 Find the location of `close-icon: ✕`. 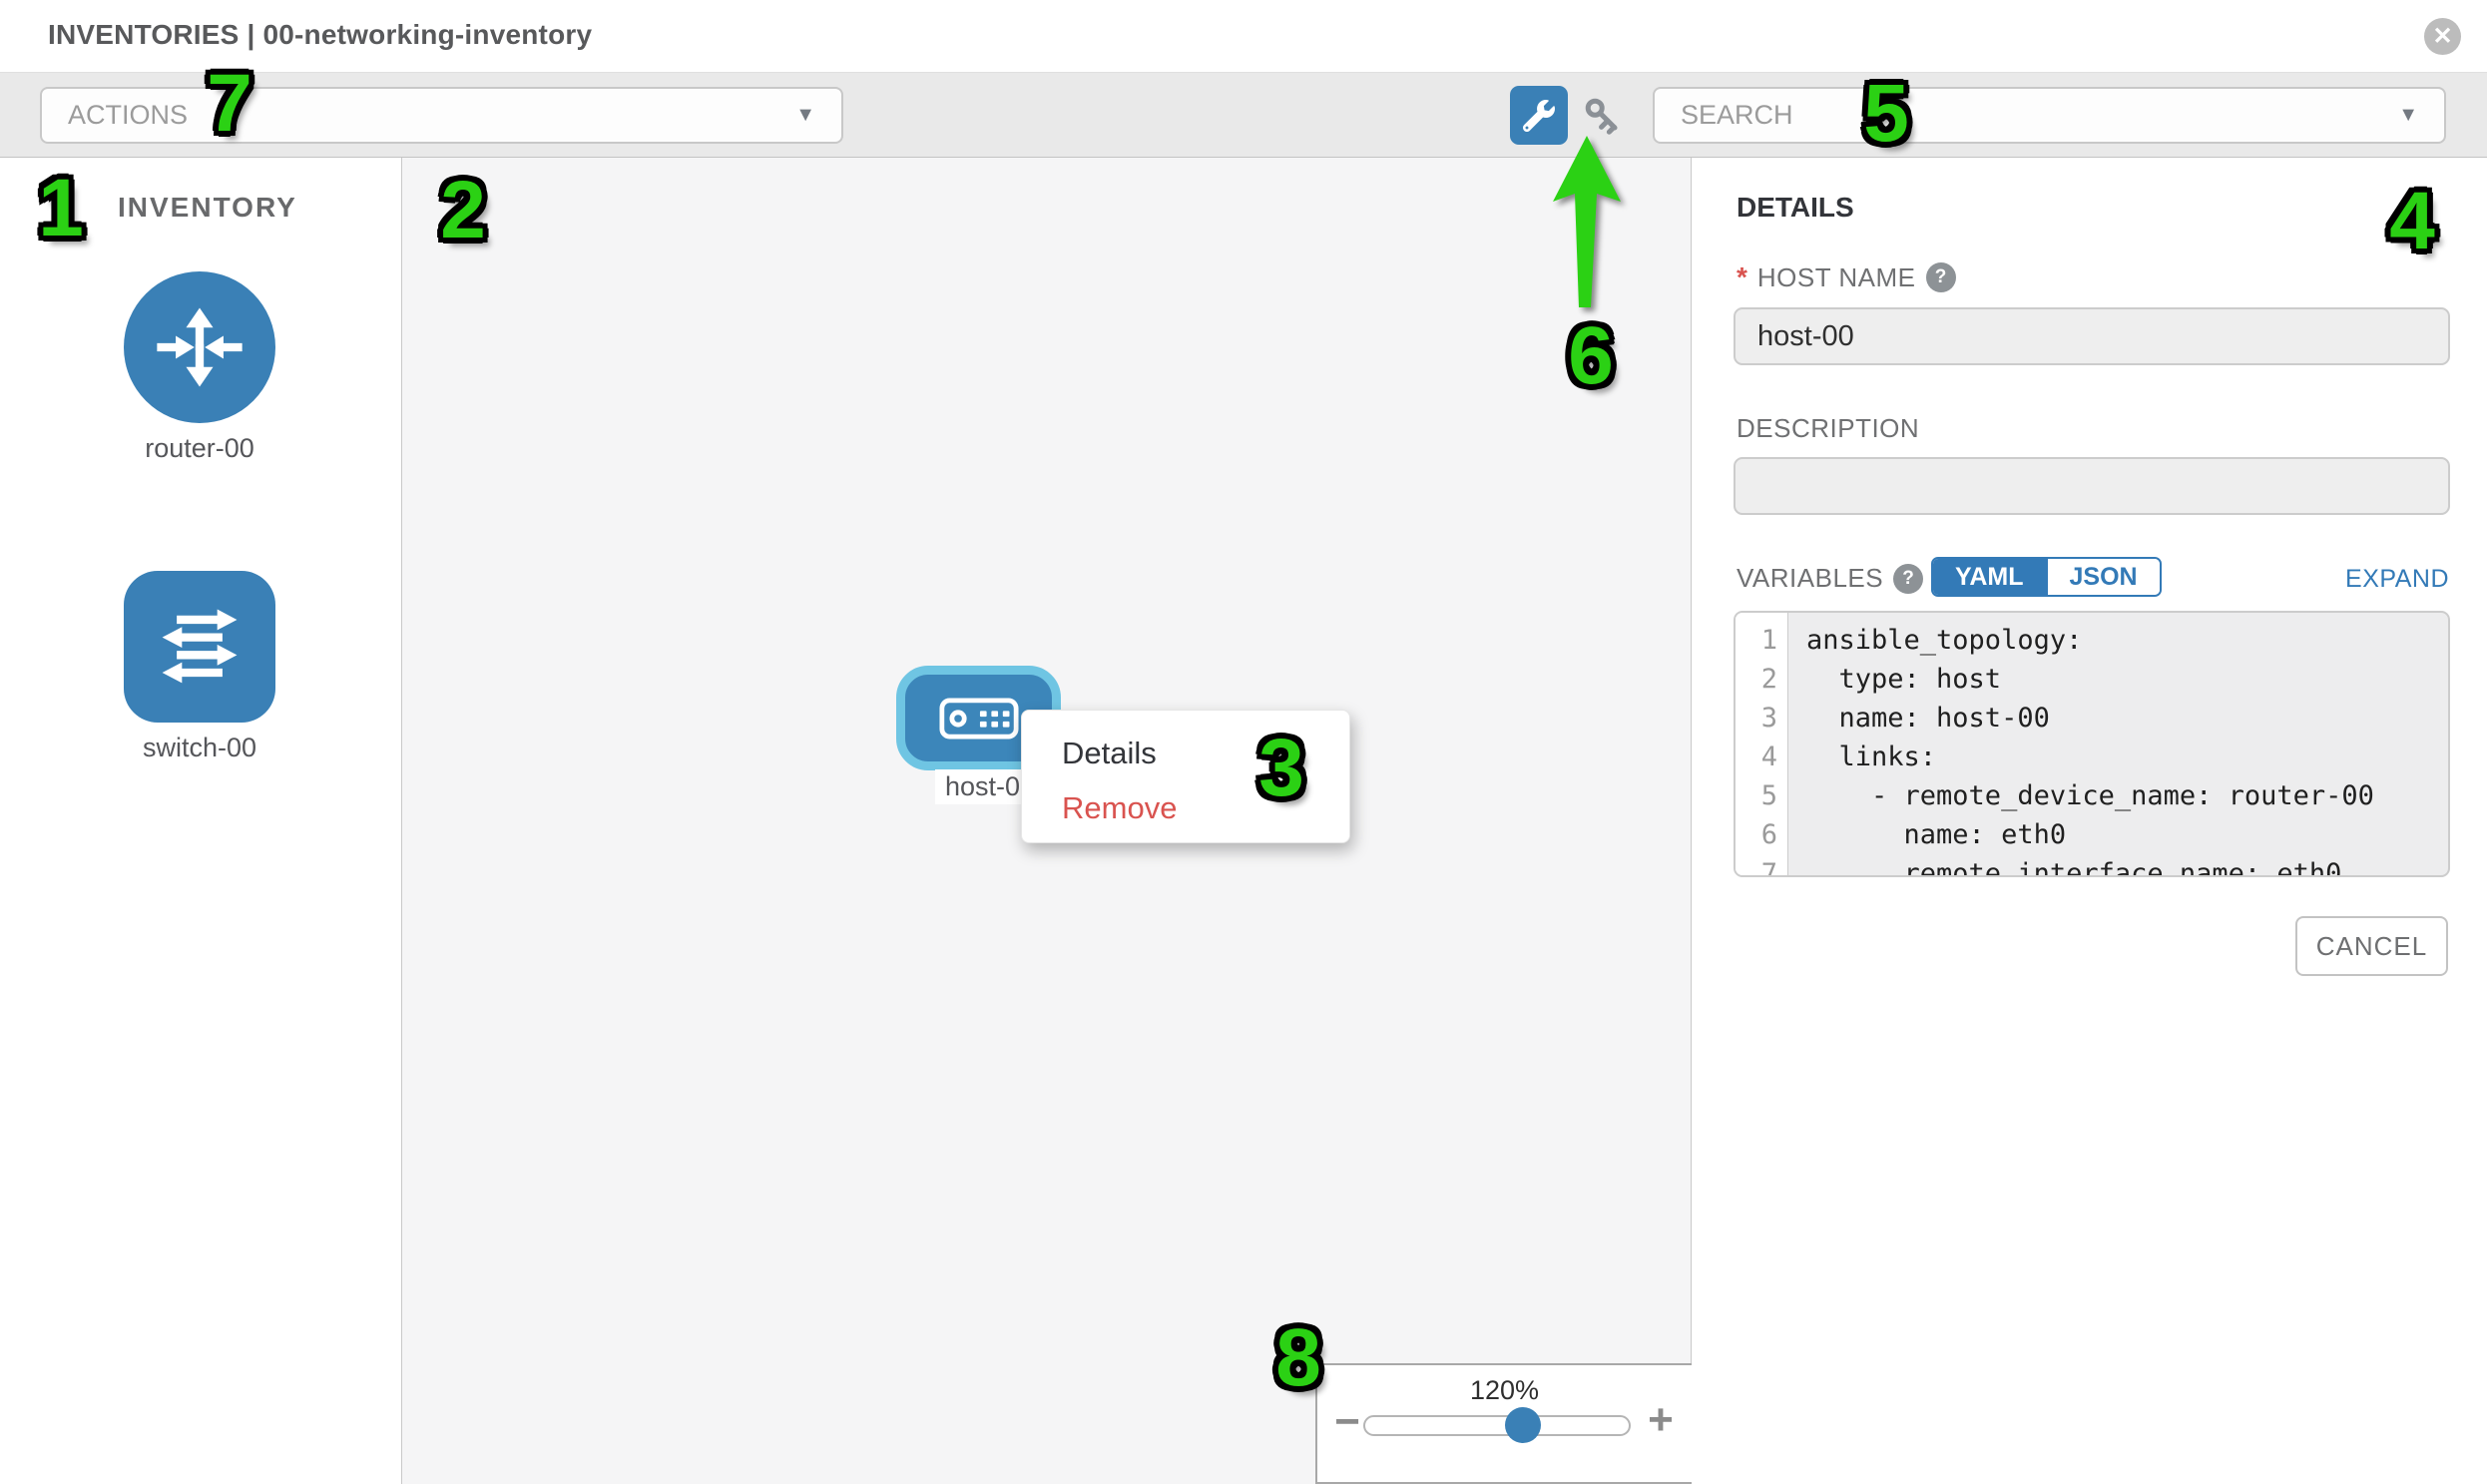

close-icon: ✕ is located at coordinates (2442, 36).